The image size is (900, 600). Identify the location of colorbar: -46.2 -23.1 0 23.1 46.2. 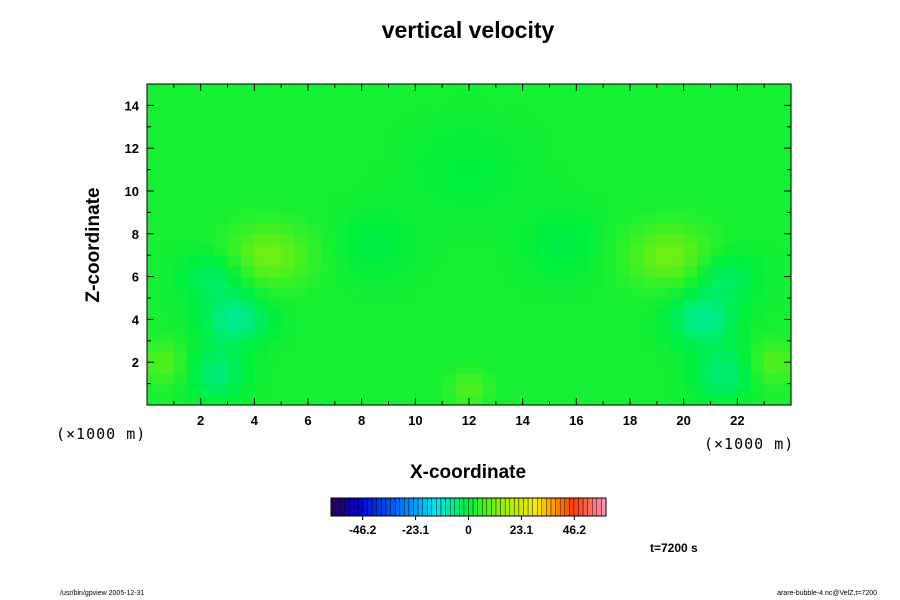
(468, 517).